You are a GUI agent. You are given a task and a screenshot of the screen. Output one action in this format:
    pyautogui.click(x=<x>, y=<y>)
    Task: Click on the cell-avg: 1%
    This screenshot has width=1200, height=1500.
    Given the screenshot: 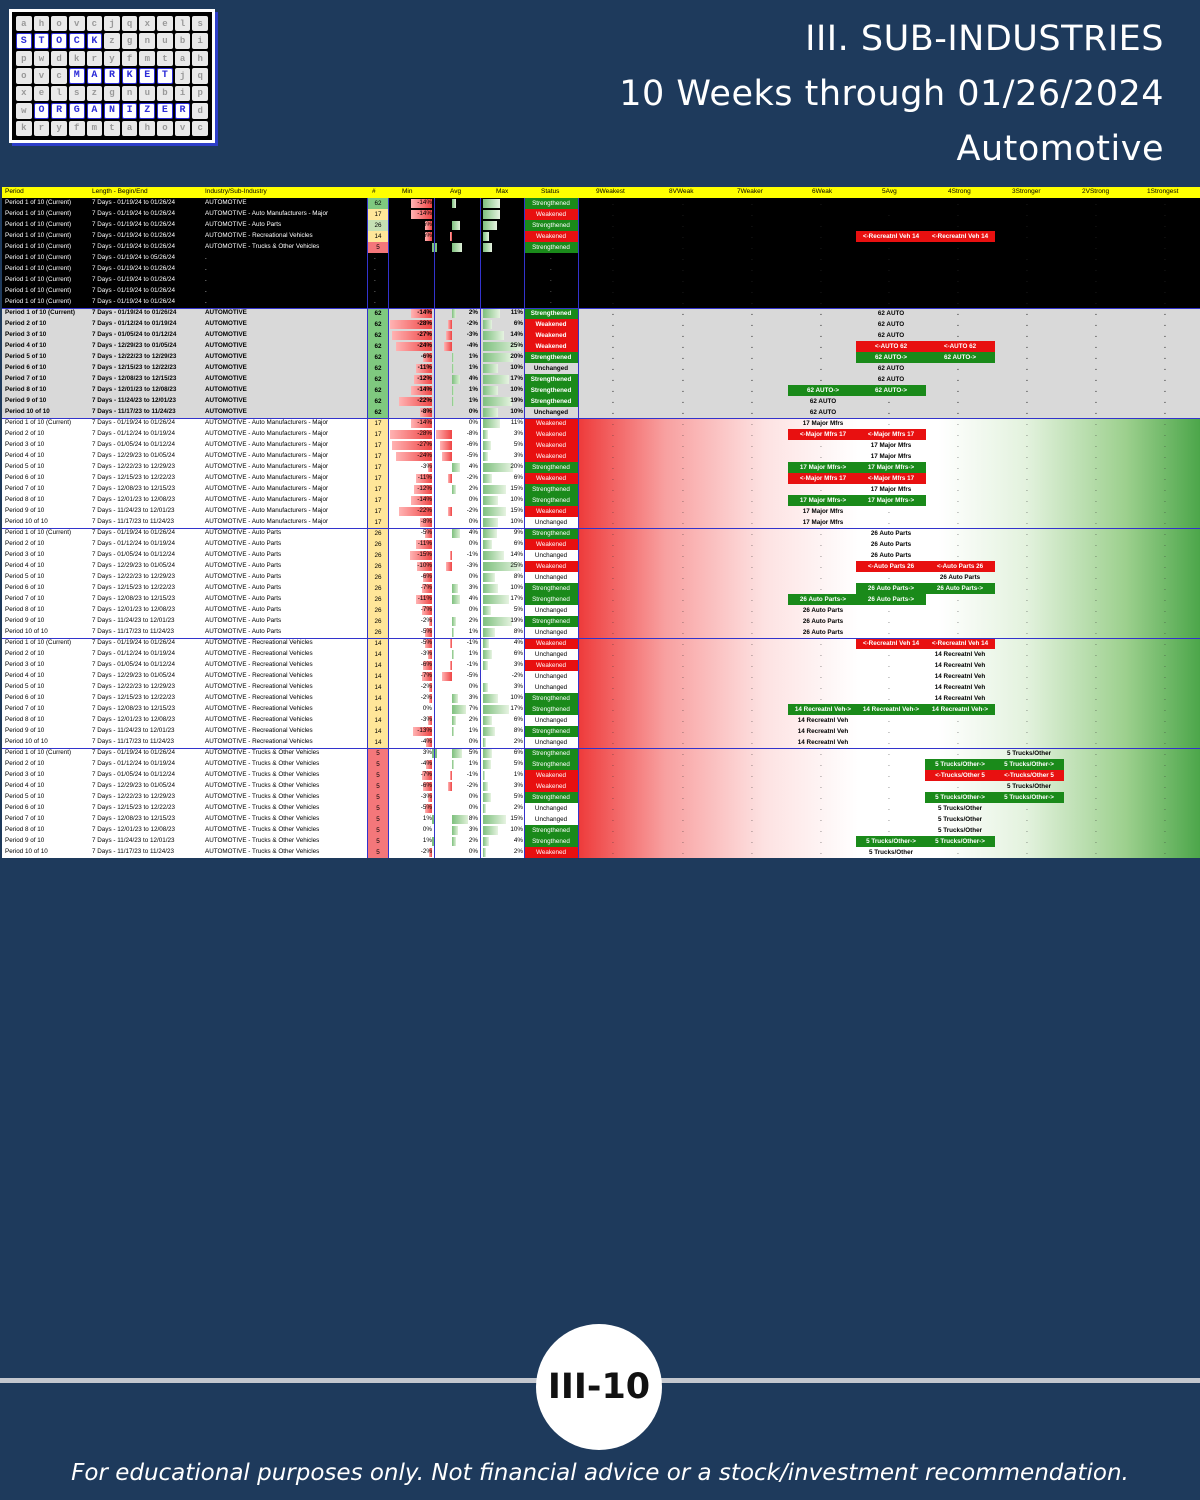 What is the action you would take?
    pyautogui.click(x=473, y=730)
    